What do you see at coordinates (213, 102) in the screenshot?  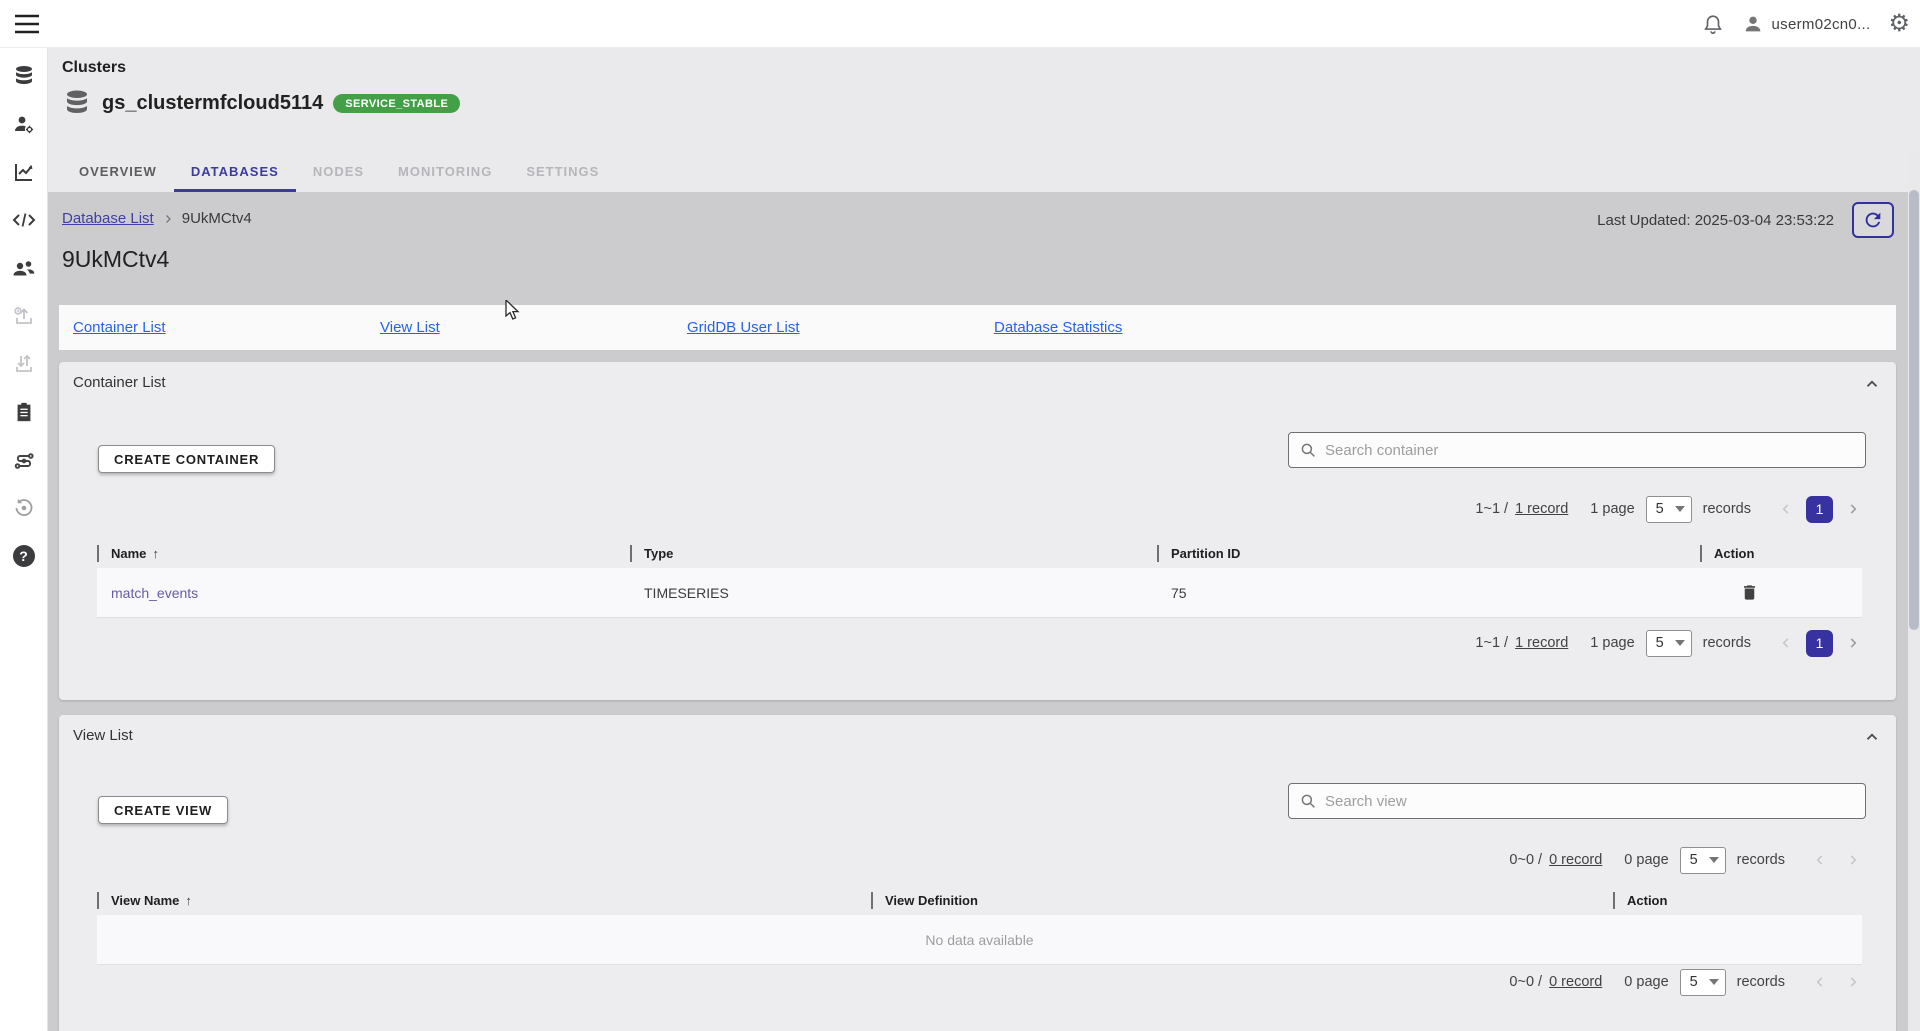 I see `cluster-name: gs_clustermfcloud5114` at bounding box center [213, 102].